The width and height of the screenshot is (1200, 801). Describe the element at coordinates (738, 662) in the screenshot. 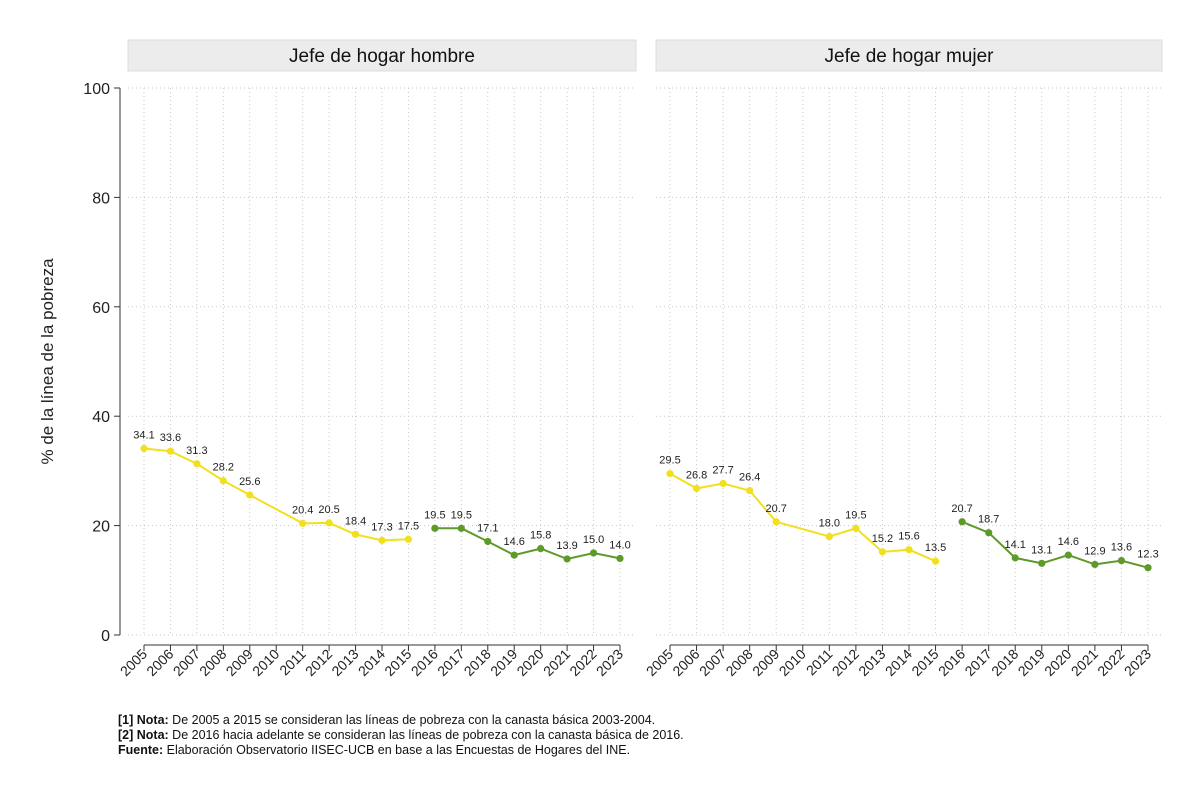

I see `x-tick-label: 2008` at that location.